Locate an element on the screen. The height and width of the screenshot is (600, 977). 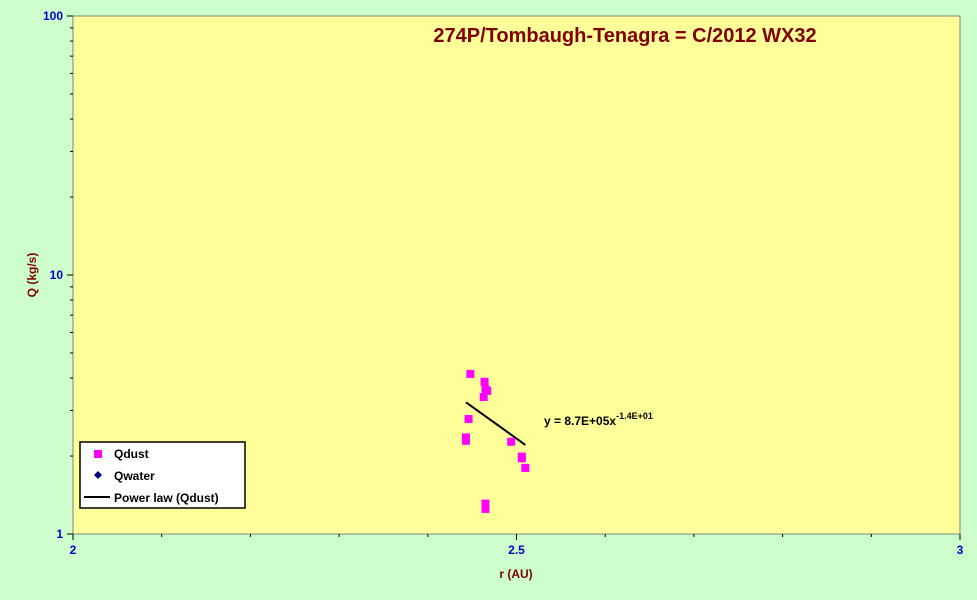
x-axis-label: r (AU) is located at coordinates (515, 574).